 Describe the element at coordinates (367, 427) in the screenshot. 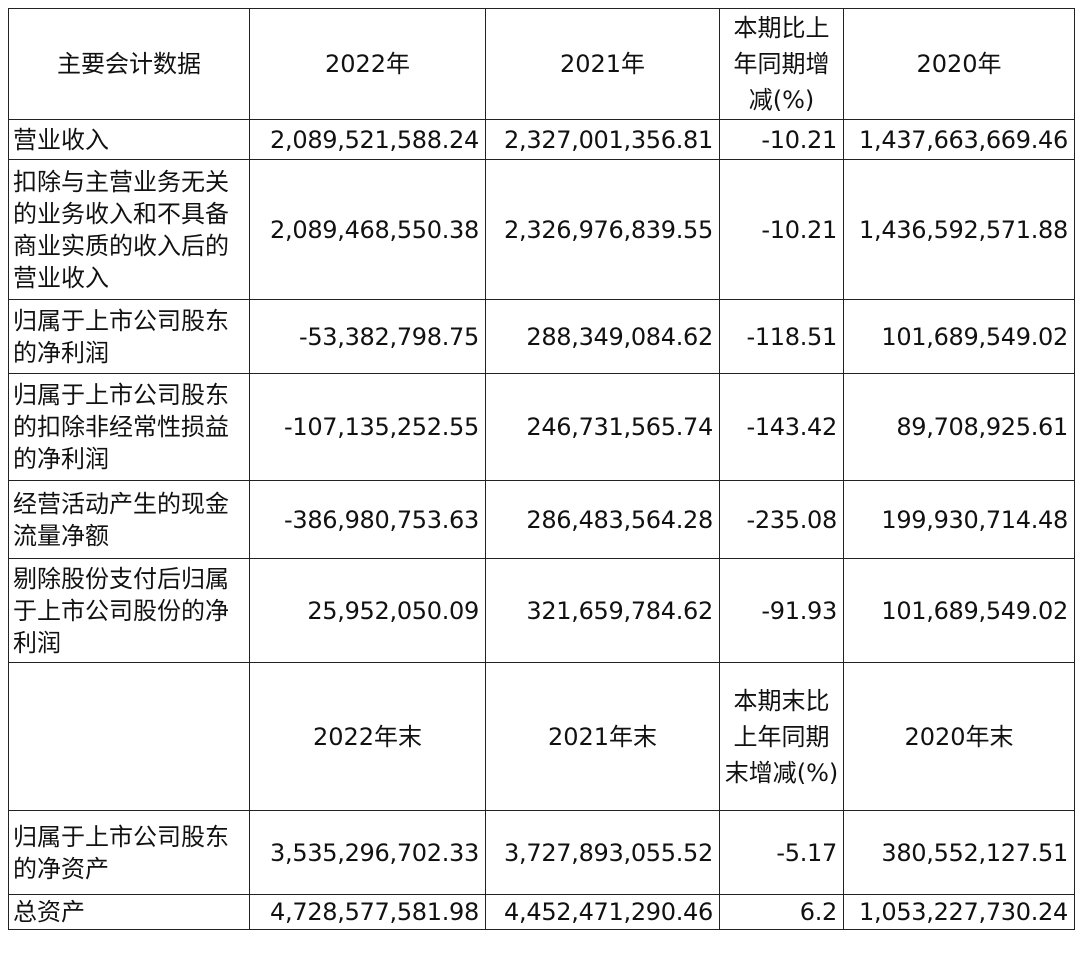

I see `value-cell: -107,135,252.55` at that location.